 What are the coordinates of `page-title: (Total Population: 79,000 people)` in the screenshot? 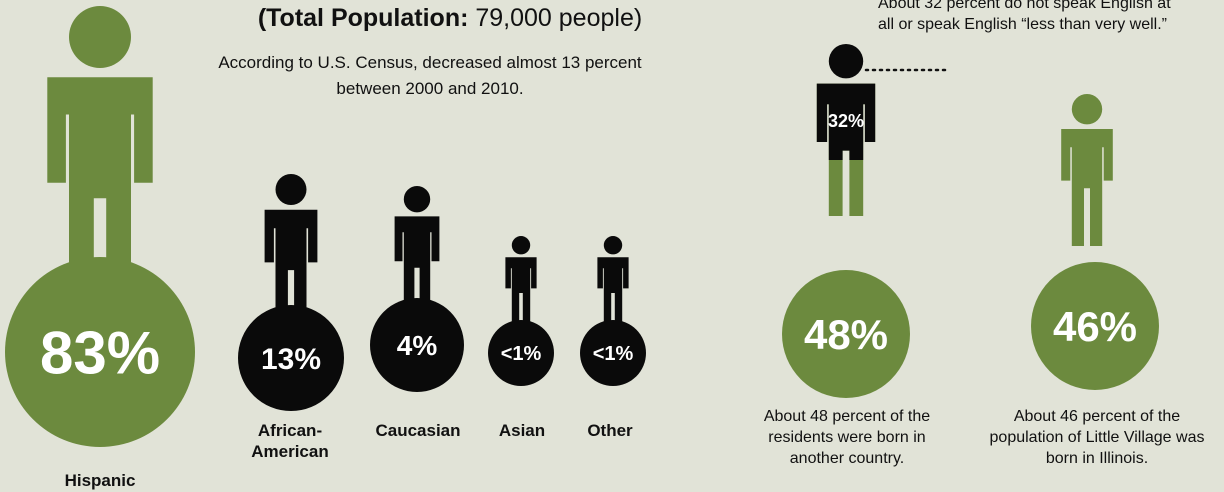 It's located at (450, 18).